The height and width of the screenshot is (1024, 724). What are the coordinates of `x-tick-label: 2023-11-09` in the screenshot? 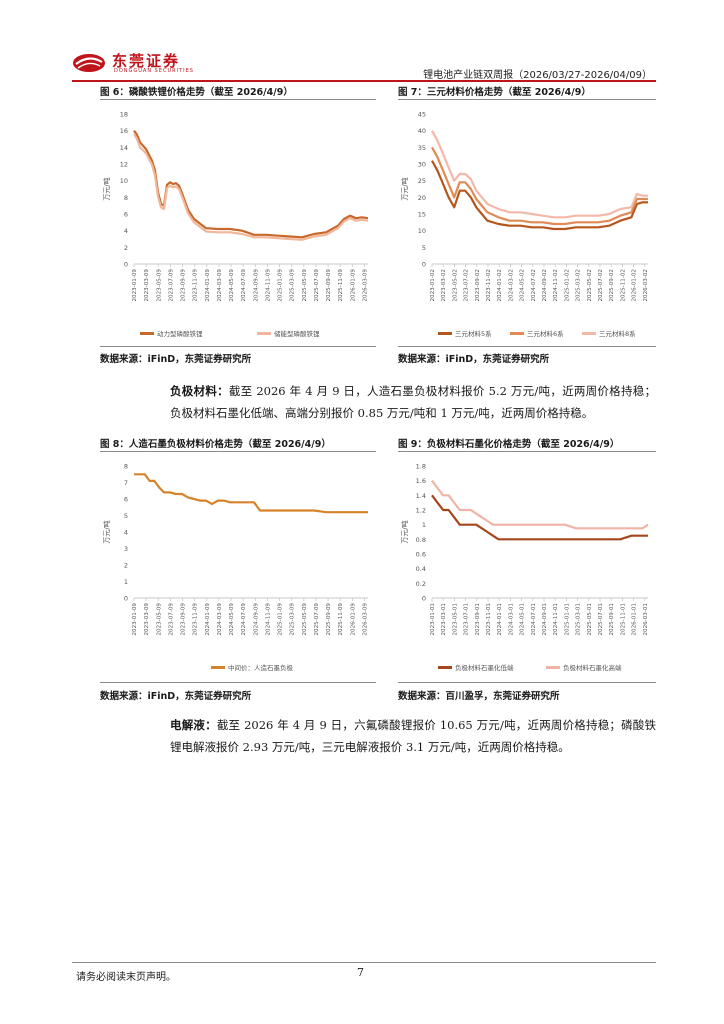 It's located at (196, 285).